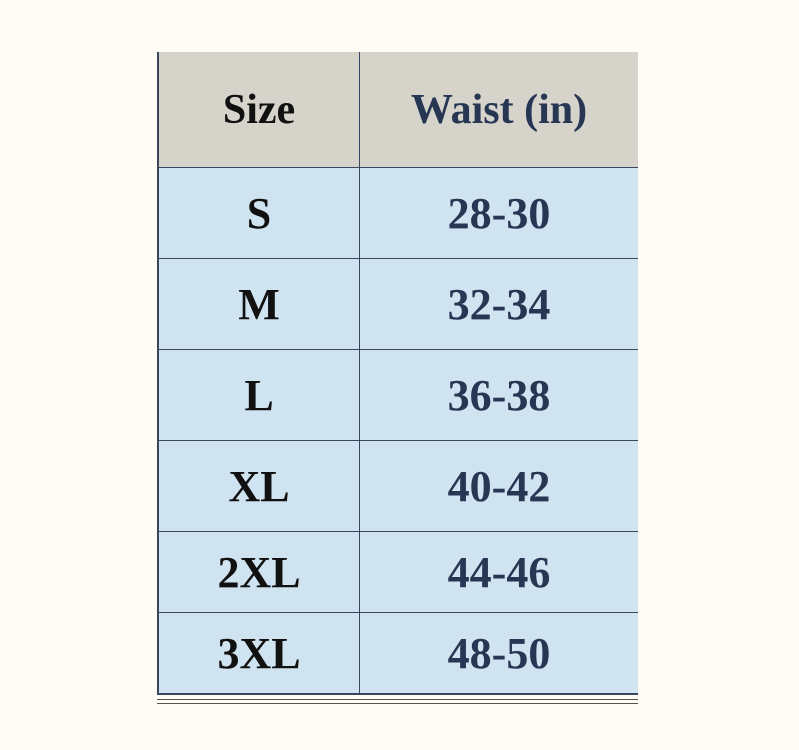 The height and width of the screenshot is (750, 799). I want to click on table-cell: M, so click(259, 304).